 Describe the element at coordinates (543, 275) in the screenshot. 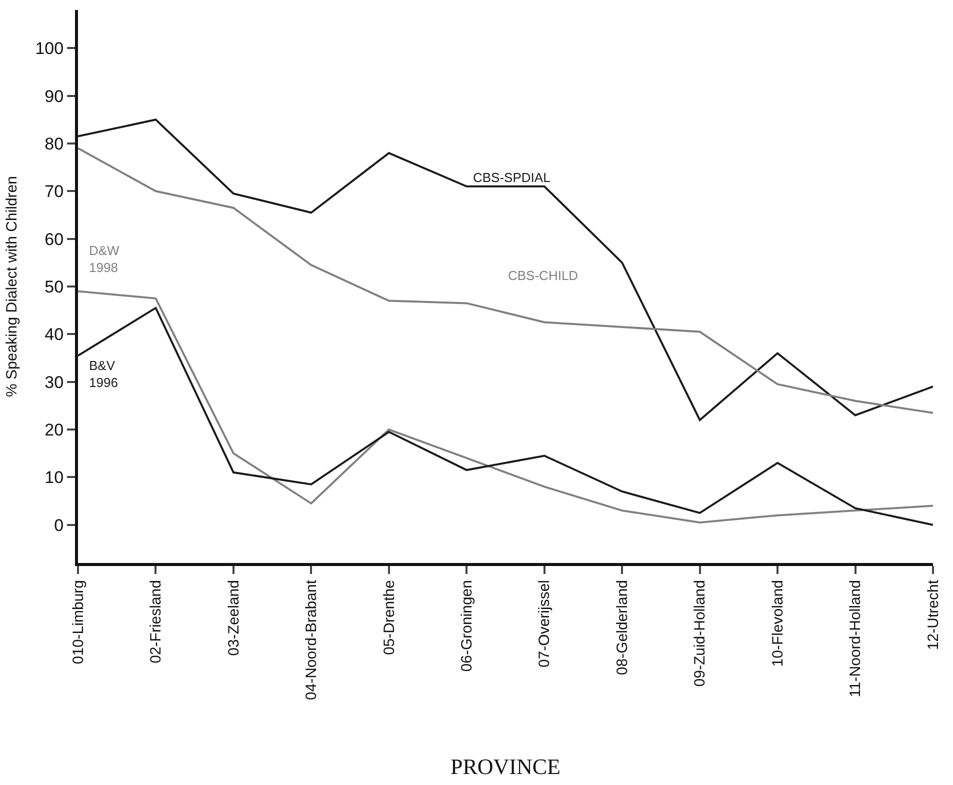

I see `text: CBS-CHILD` at that location.